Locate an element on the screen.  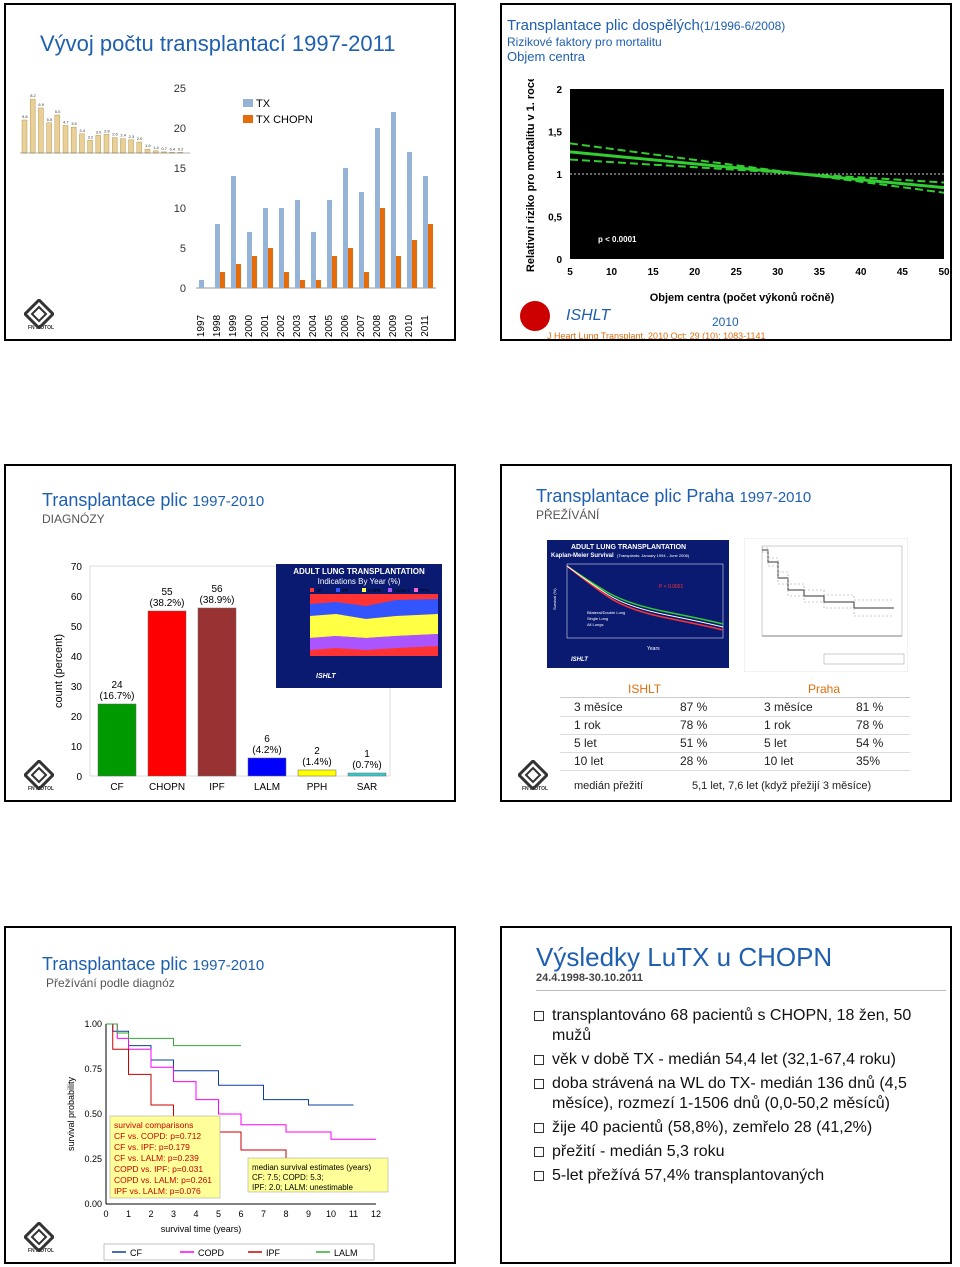
logo-label: FN MOTOL is located at coordinates (41, 328).